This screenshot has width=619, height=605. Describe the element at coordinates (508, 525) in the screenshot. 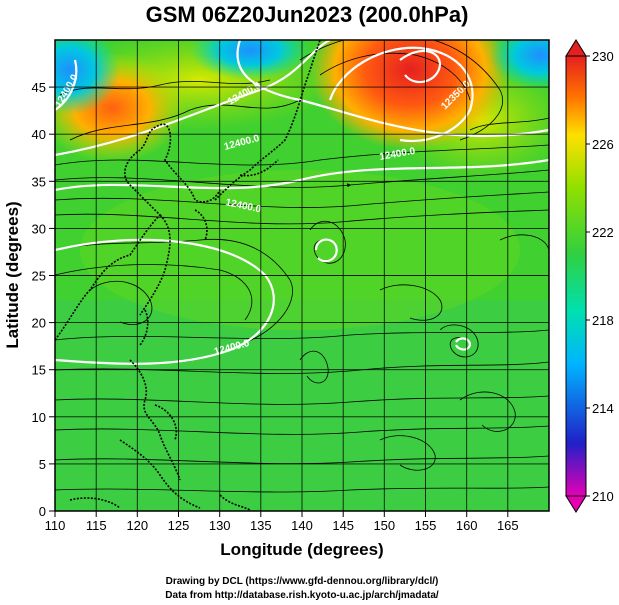

I see `x-tick-label: 165` at that location.